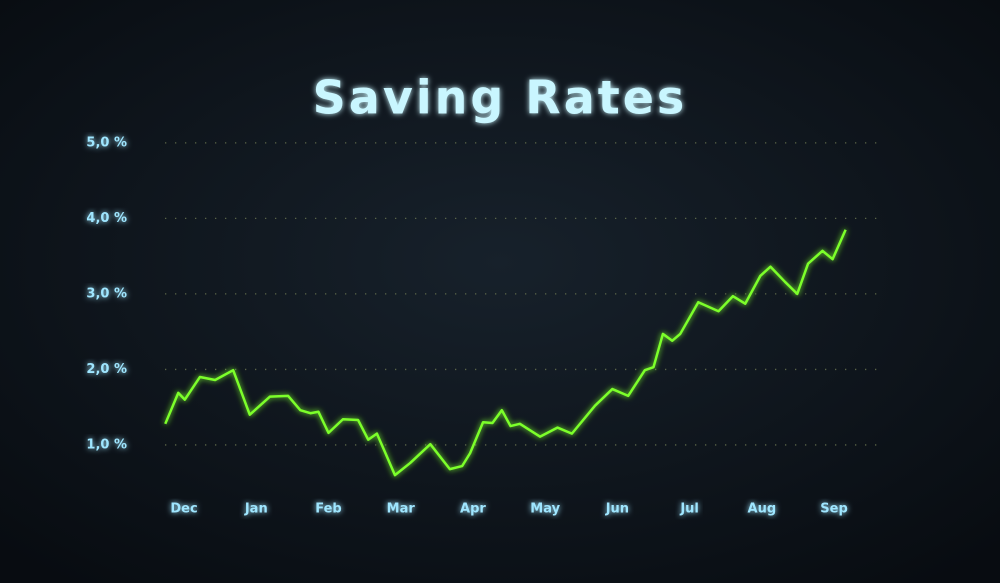 The image size is (1000, 583). Describe the element at coordinates (545, 509) in the screenshot. I see `x-tick-label: May` at that location.